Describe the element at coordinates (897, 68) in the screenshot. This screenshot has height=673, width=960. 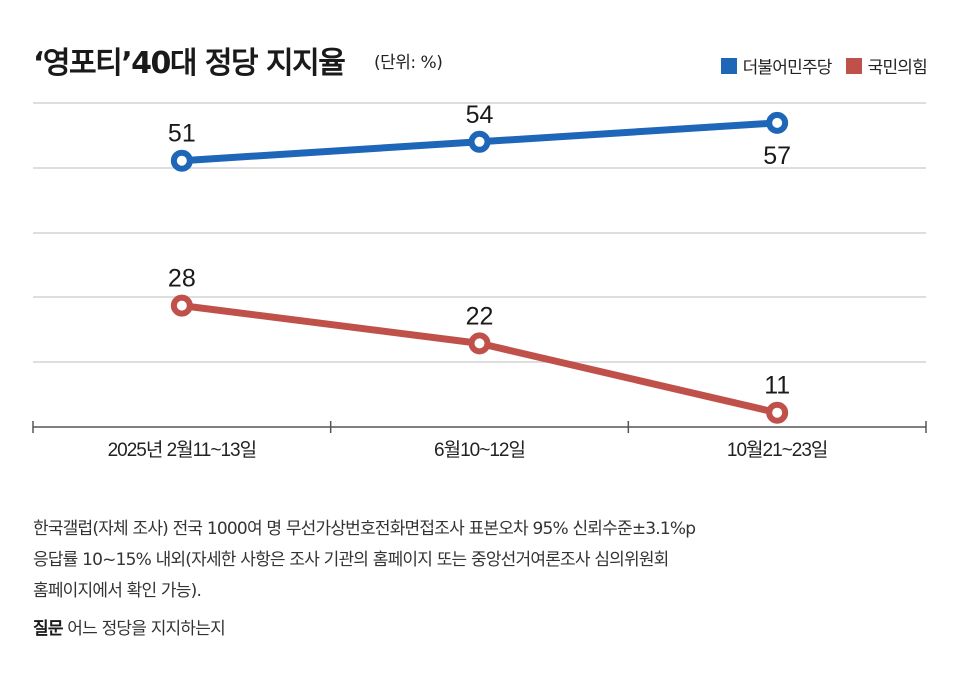
I see `legend-label-ppp: 국민의힘` at that location.